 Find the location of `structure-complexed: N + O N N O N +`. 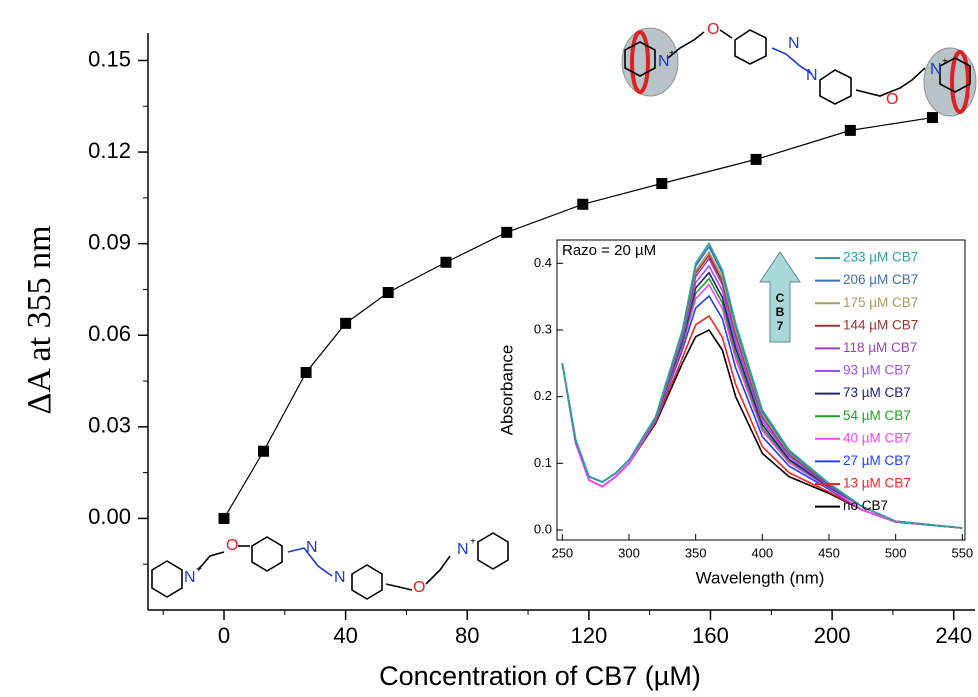

structure-complexed: N + O N N O N + is located at coordinates (799, 69).